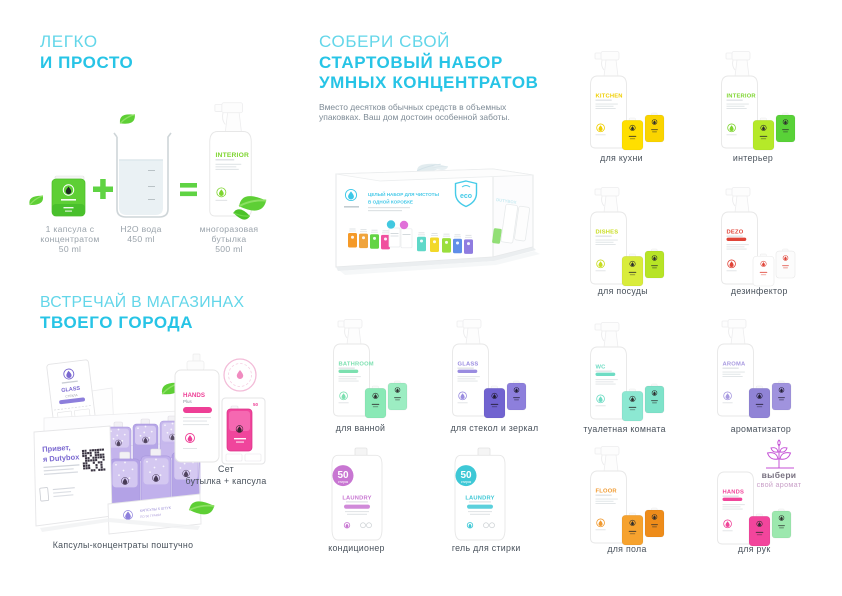 The image size is (842, 596). What do you see at coordinates (607, 233) in the screenshot?
I see `svg-text: DISHES` at bounding box center [607, 233].